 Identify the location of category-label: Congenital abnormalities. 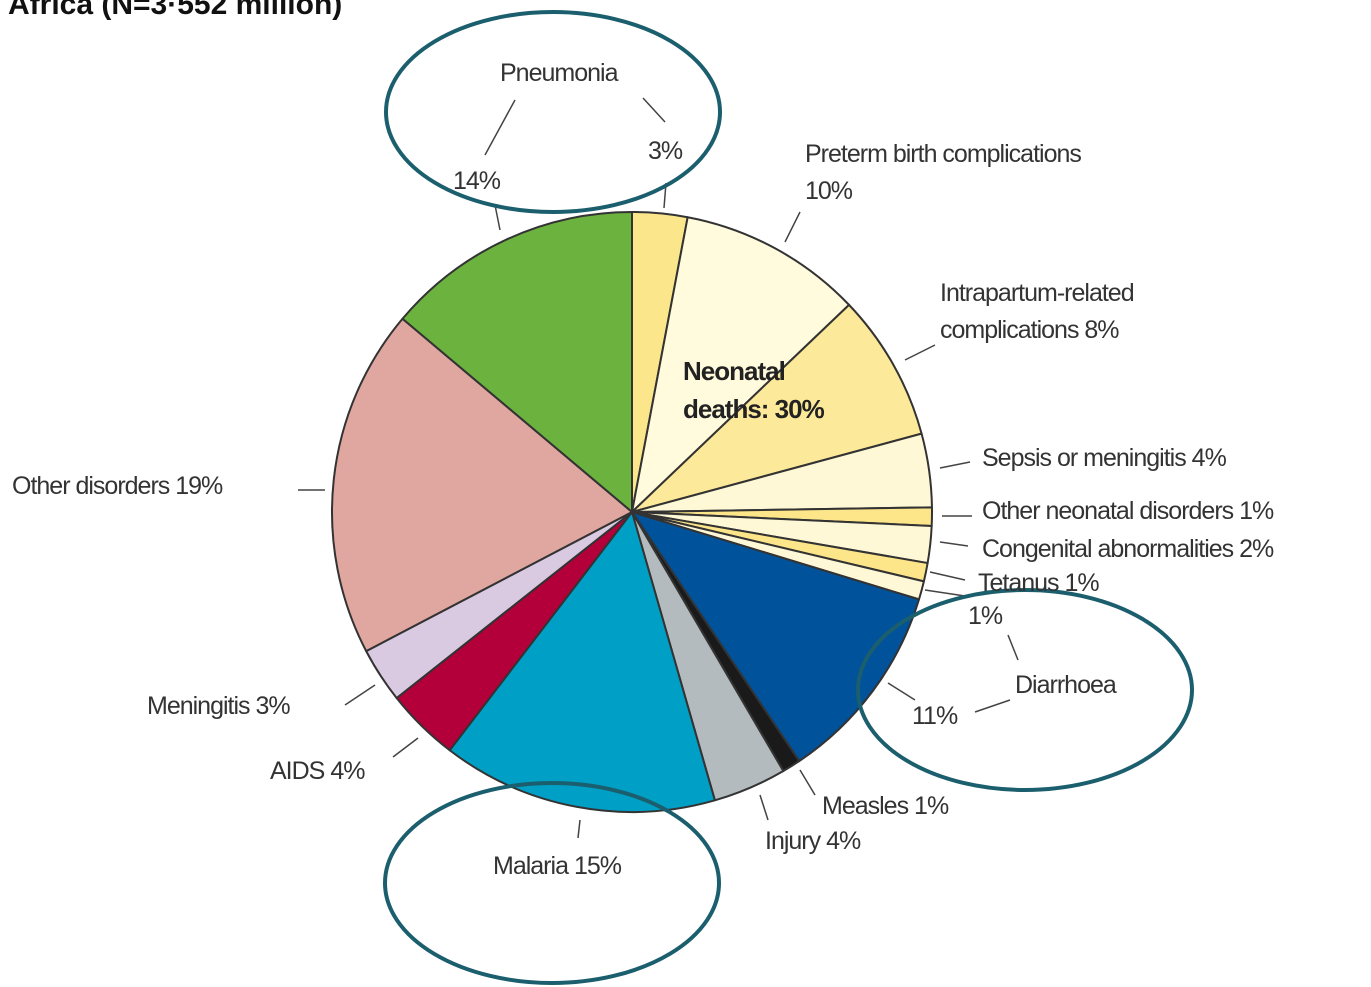
(1108, 549).